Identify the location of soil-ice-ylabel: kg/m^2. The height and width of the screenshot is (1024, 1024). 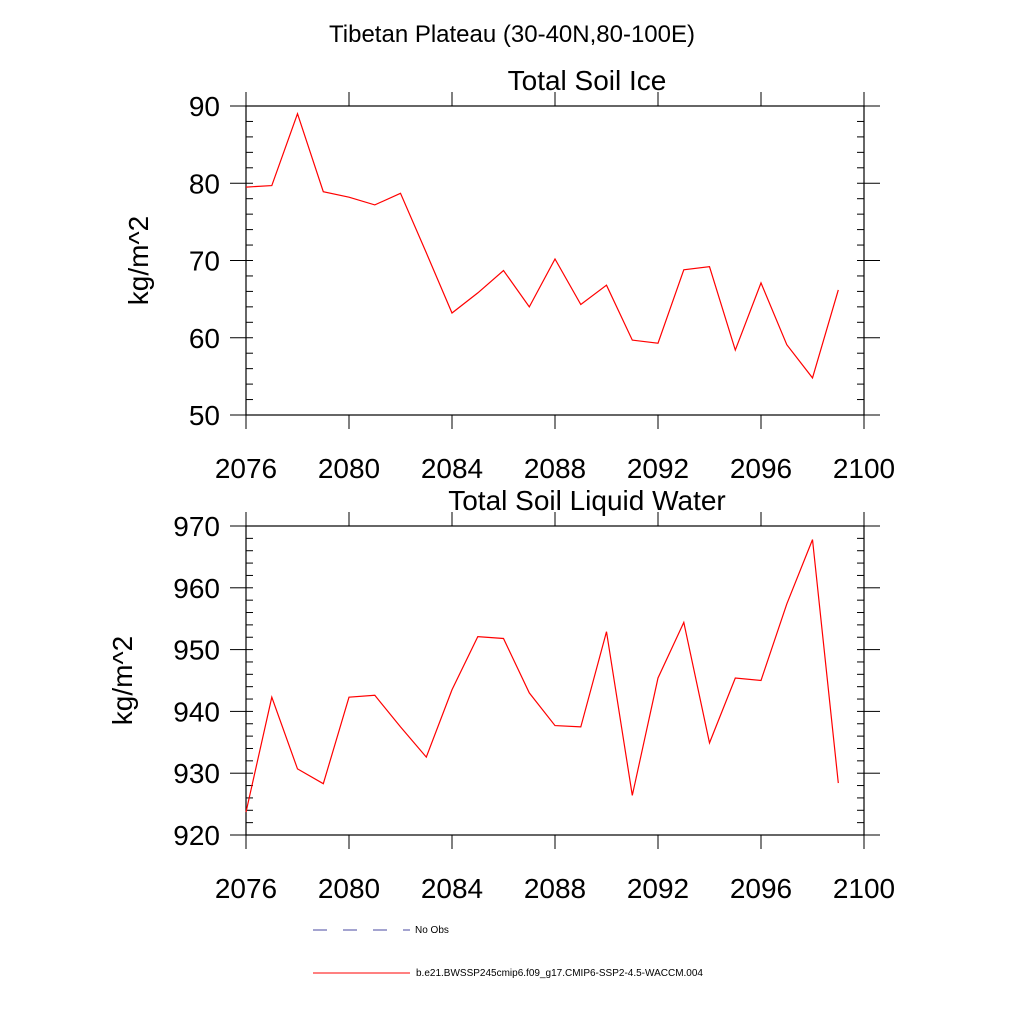
(138, 260).